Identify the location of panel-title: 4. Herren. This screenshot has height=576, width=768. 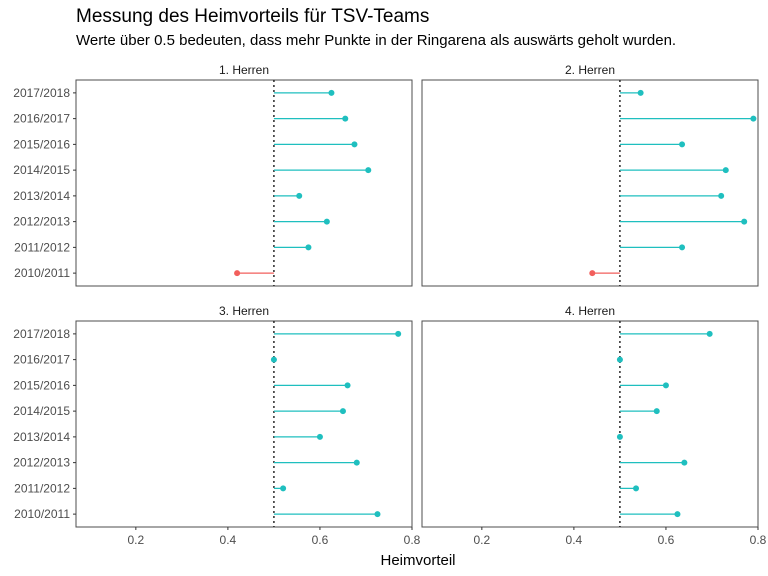
(590, 311).